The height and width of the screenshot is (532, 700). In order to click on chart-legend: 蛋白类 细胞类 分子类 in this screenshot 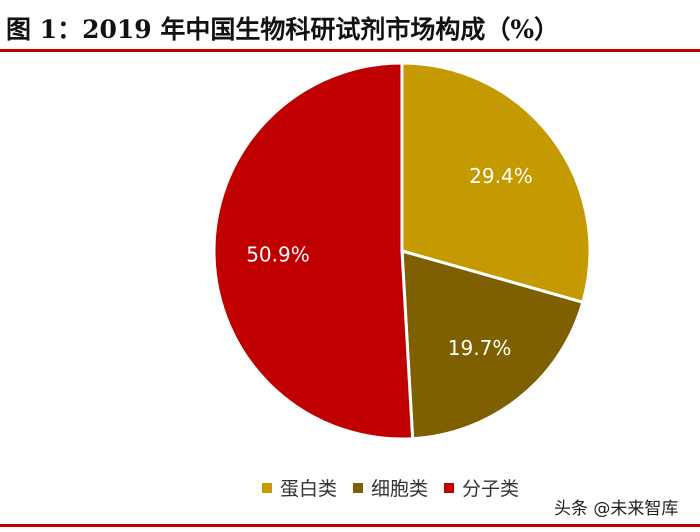, I will do `click(390, 487)`.